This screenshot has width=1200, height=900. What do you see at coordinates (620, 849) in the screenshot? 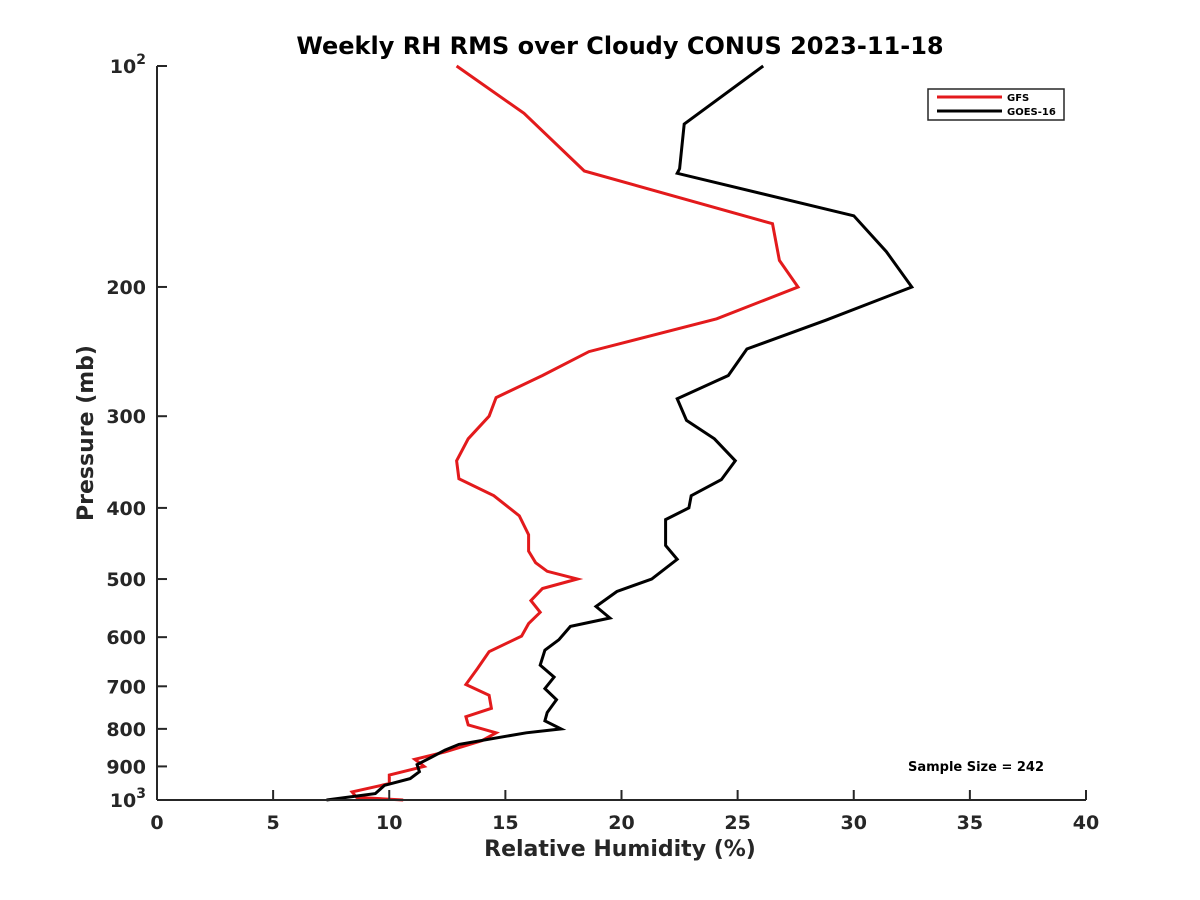
I see `x-axis-label: Relative Humidity (%)` at bounding box center [620, 849].